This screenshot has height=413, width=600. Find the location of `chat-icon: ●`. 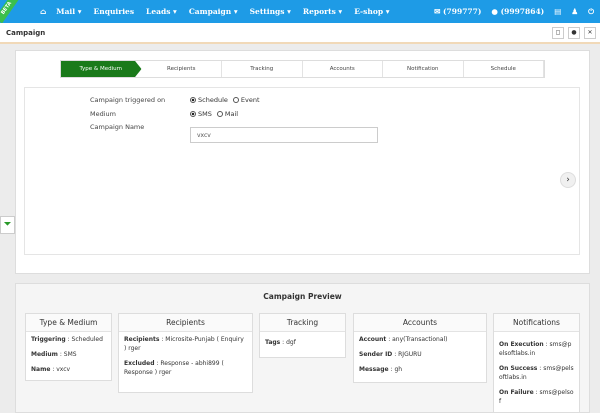

chat-icon: ● is located at coordinates (494, 11).